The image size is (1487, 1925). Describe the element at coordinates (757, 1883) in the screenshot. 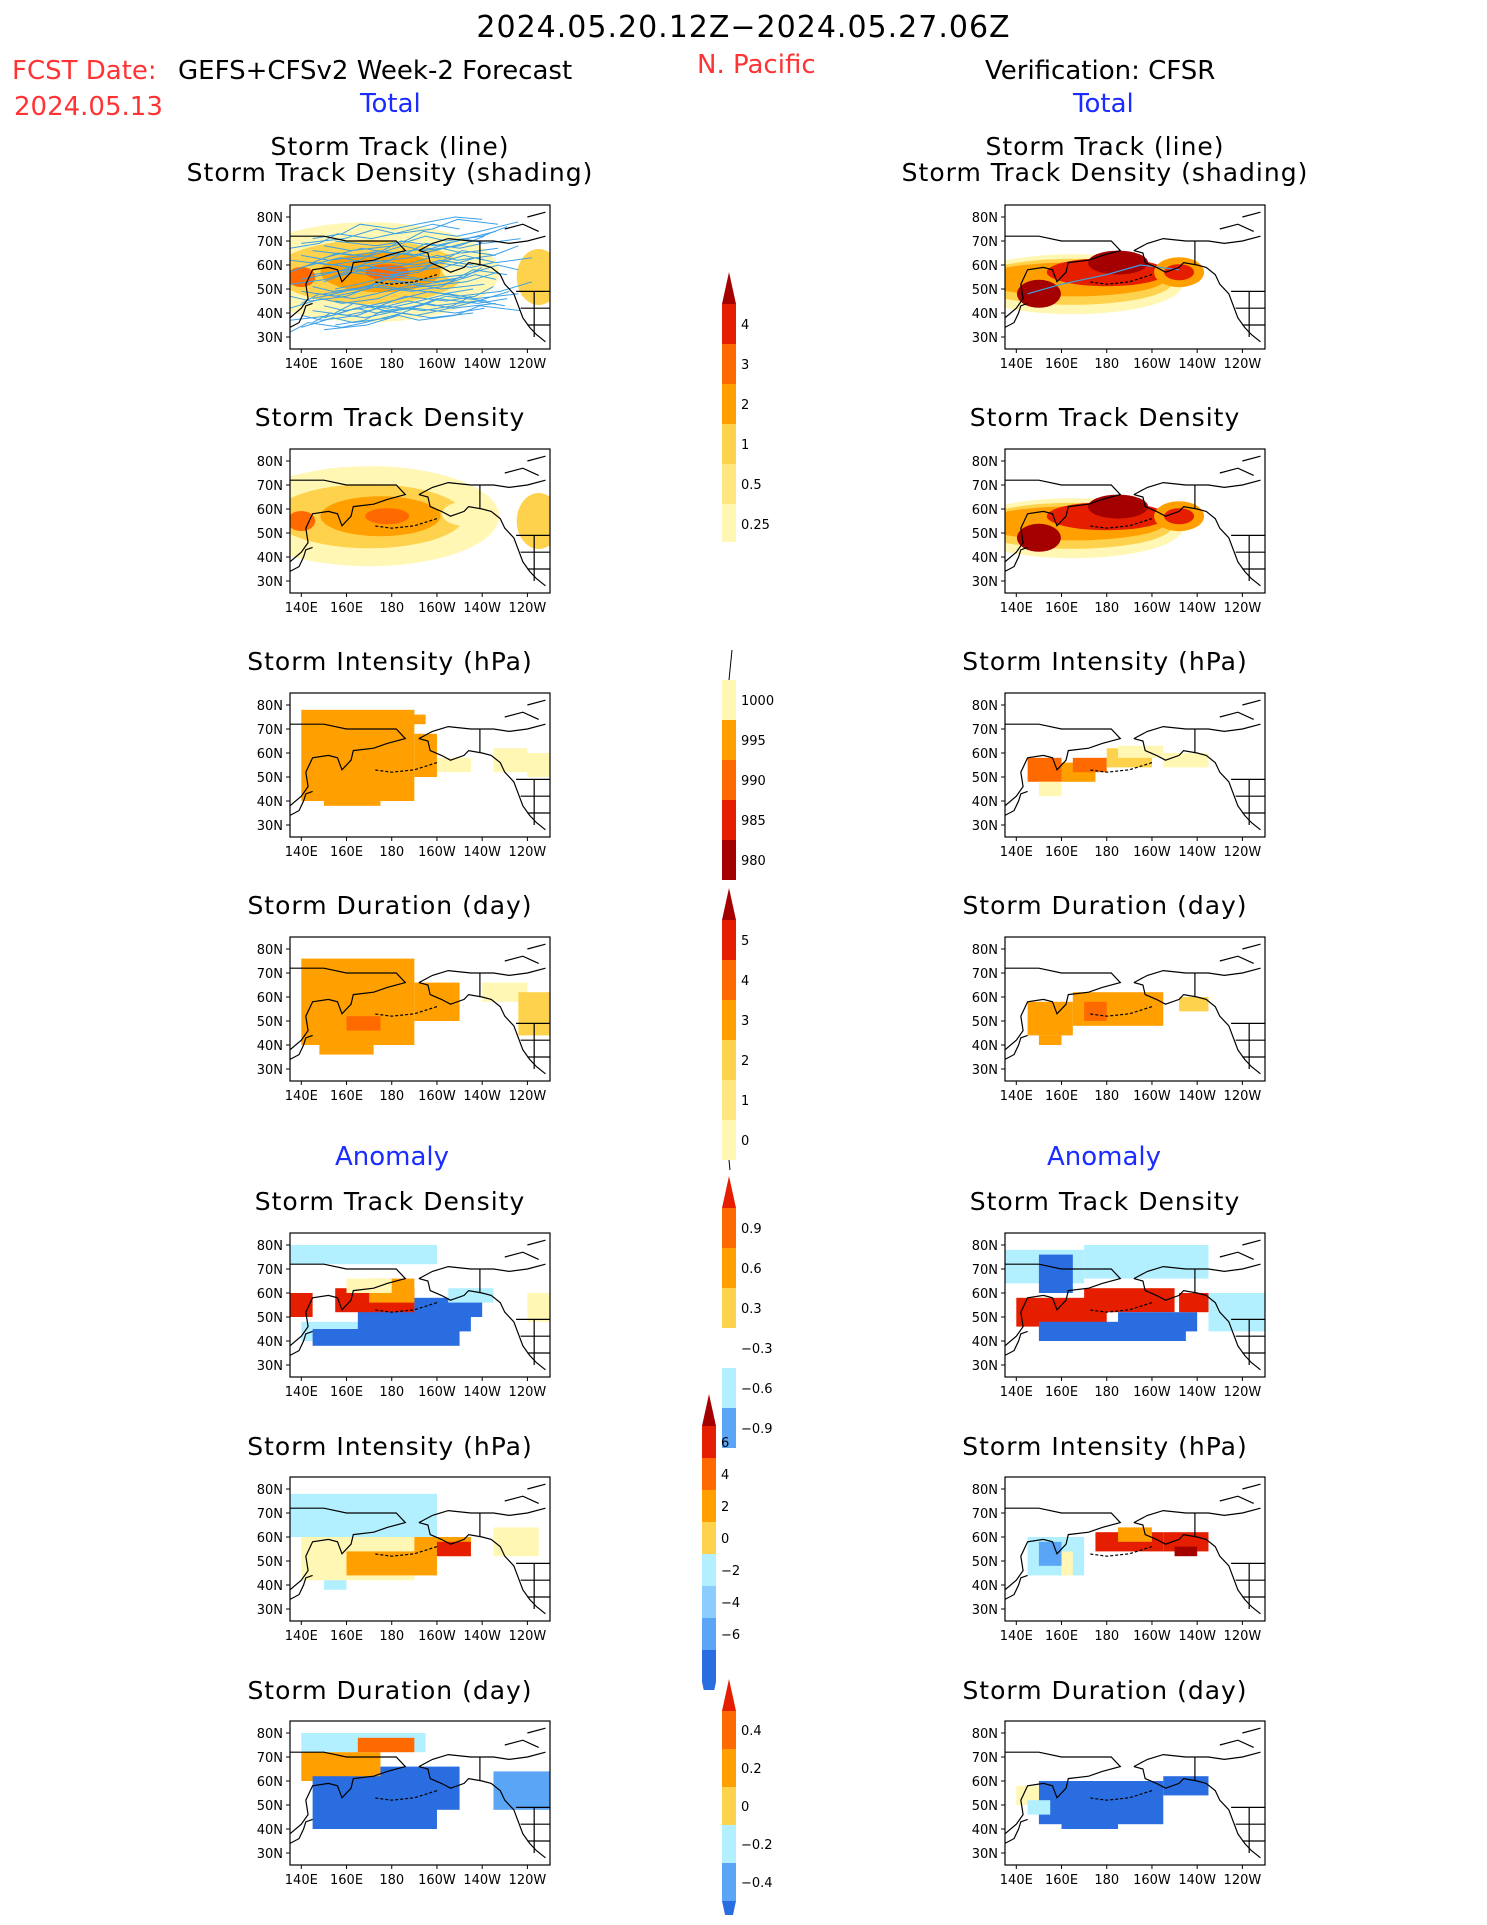

I see `colorbar-label: −0.4` at that location.